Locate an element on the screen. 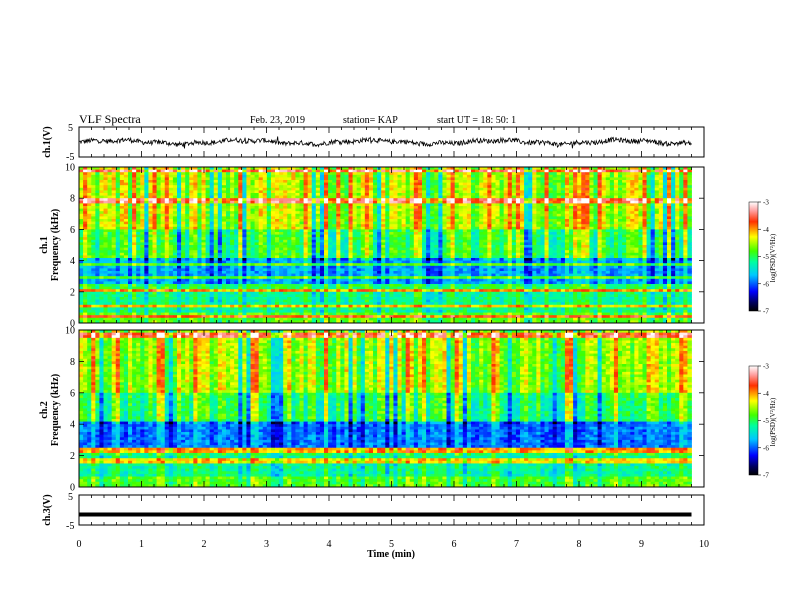  ch1-ylabel: ch.1(V) is located at coordinates (47, 141).